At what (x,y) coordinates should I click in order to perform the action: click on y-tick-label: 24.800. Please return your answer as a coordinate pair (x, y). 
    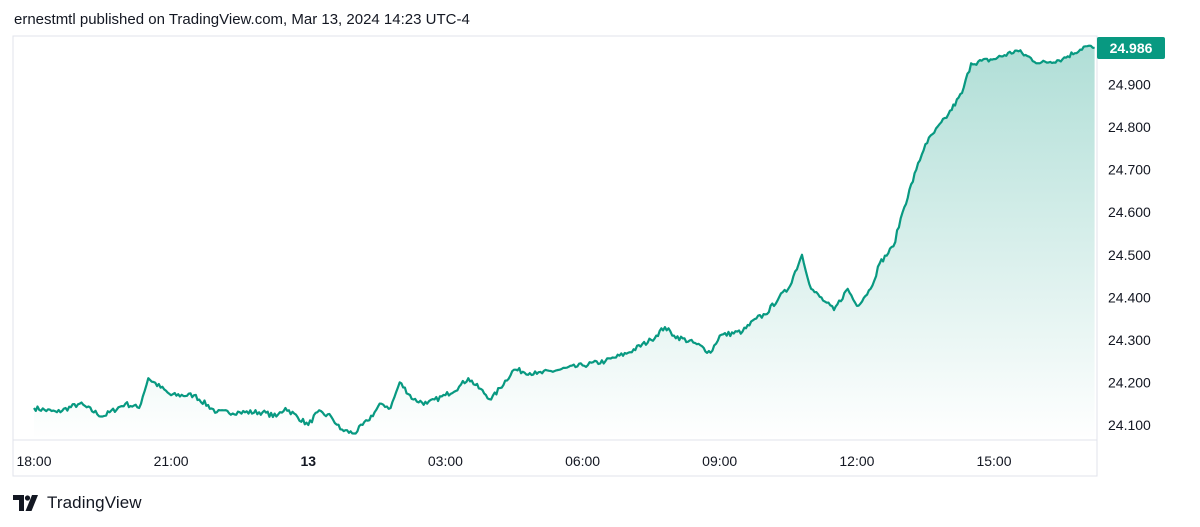
    Looking at the image, I should click on (1129, 127).